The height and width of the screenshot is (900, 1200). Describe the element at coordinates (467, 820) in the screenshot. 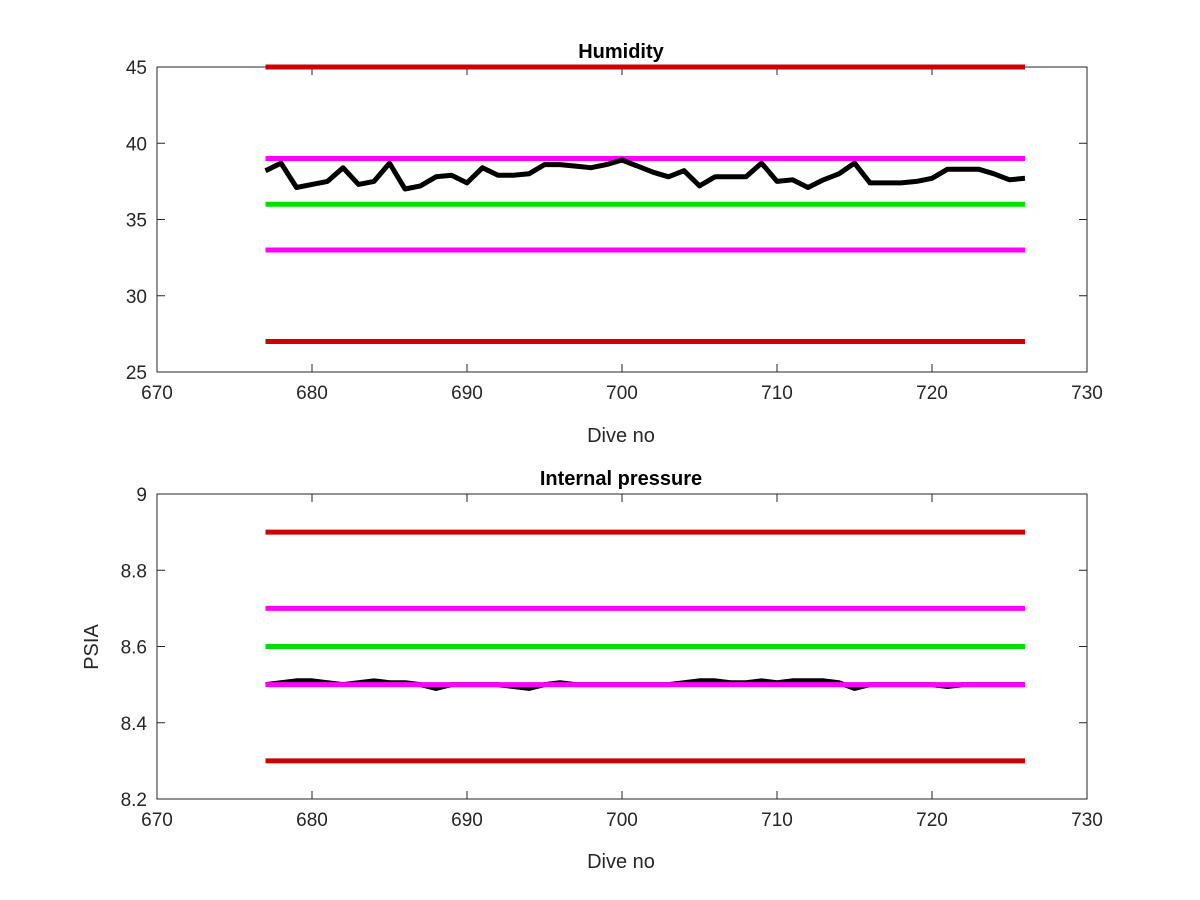

I see `internal-pressure-x-tick-label: 690` at that location.